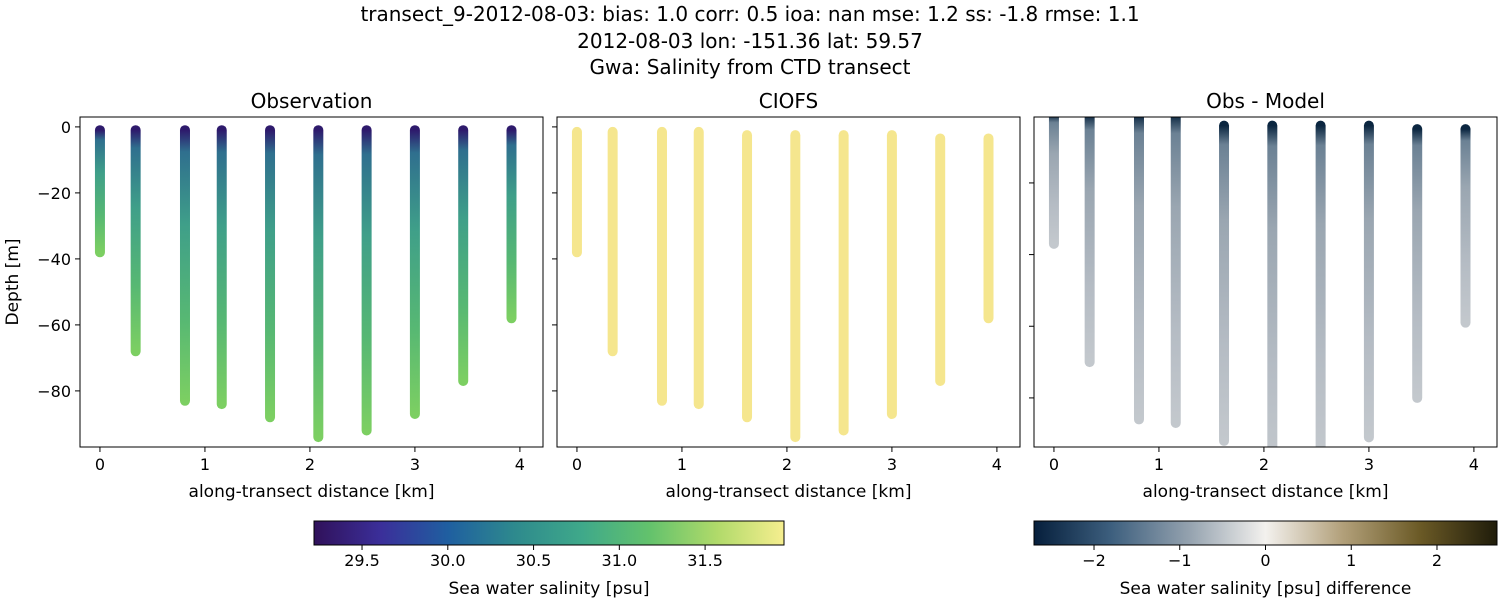  I want to click on colorbar-tick-label: −2, so click(1094, 560).